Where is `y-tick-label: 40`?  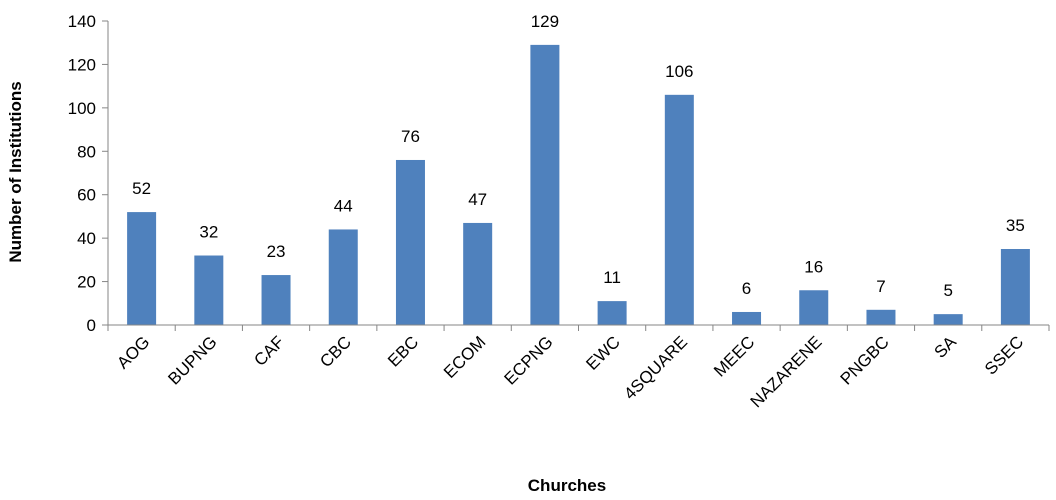
y-tick-label: 40 is located at coordinates (86, 238).